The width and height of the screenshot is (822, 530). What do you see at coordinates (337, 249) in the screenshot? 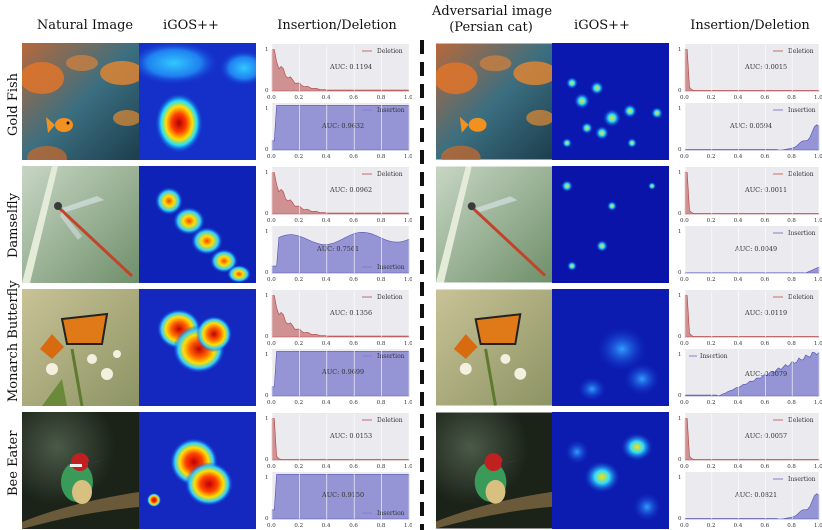
I see `insertion-auc-damselfly-left: AUC: 0.7561` at bounding box center [337, 249].